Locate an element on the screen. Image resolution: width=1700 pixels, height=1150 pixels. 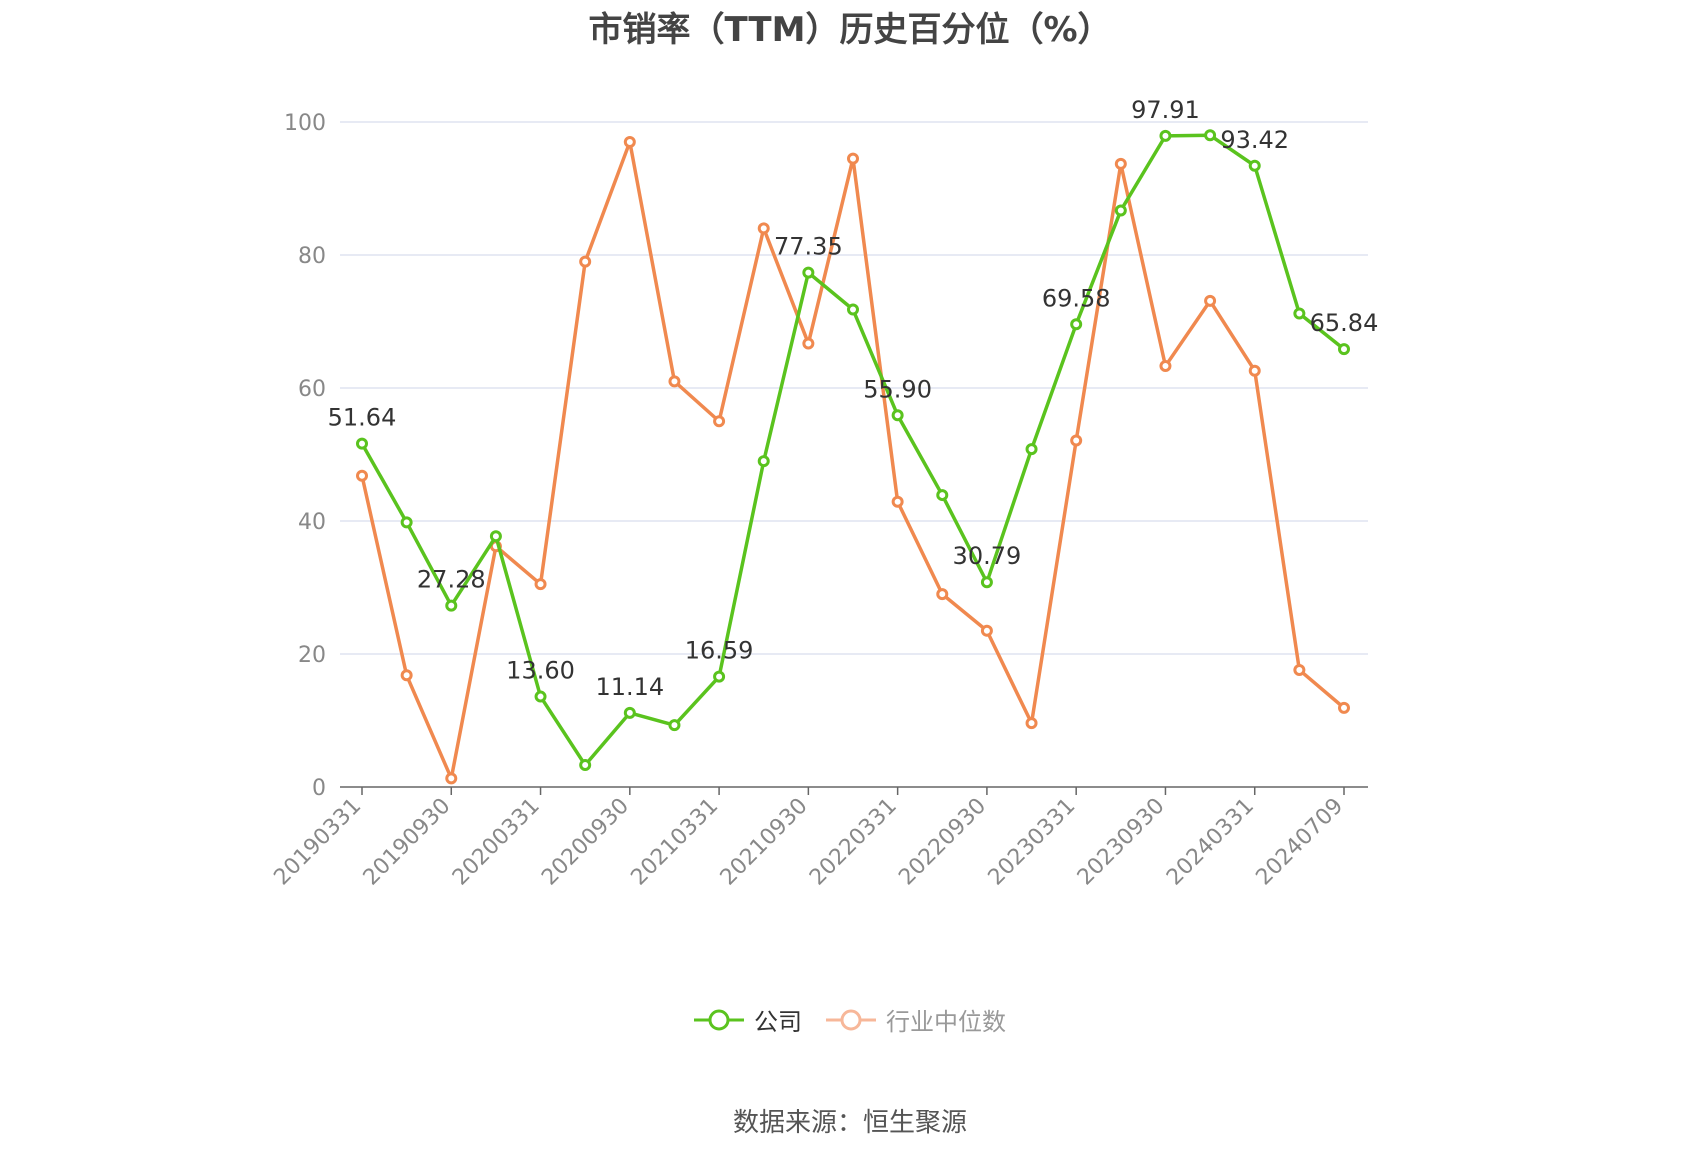
x-tick-label: 20240709 is located at coordinates (1299, 842).